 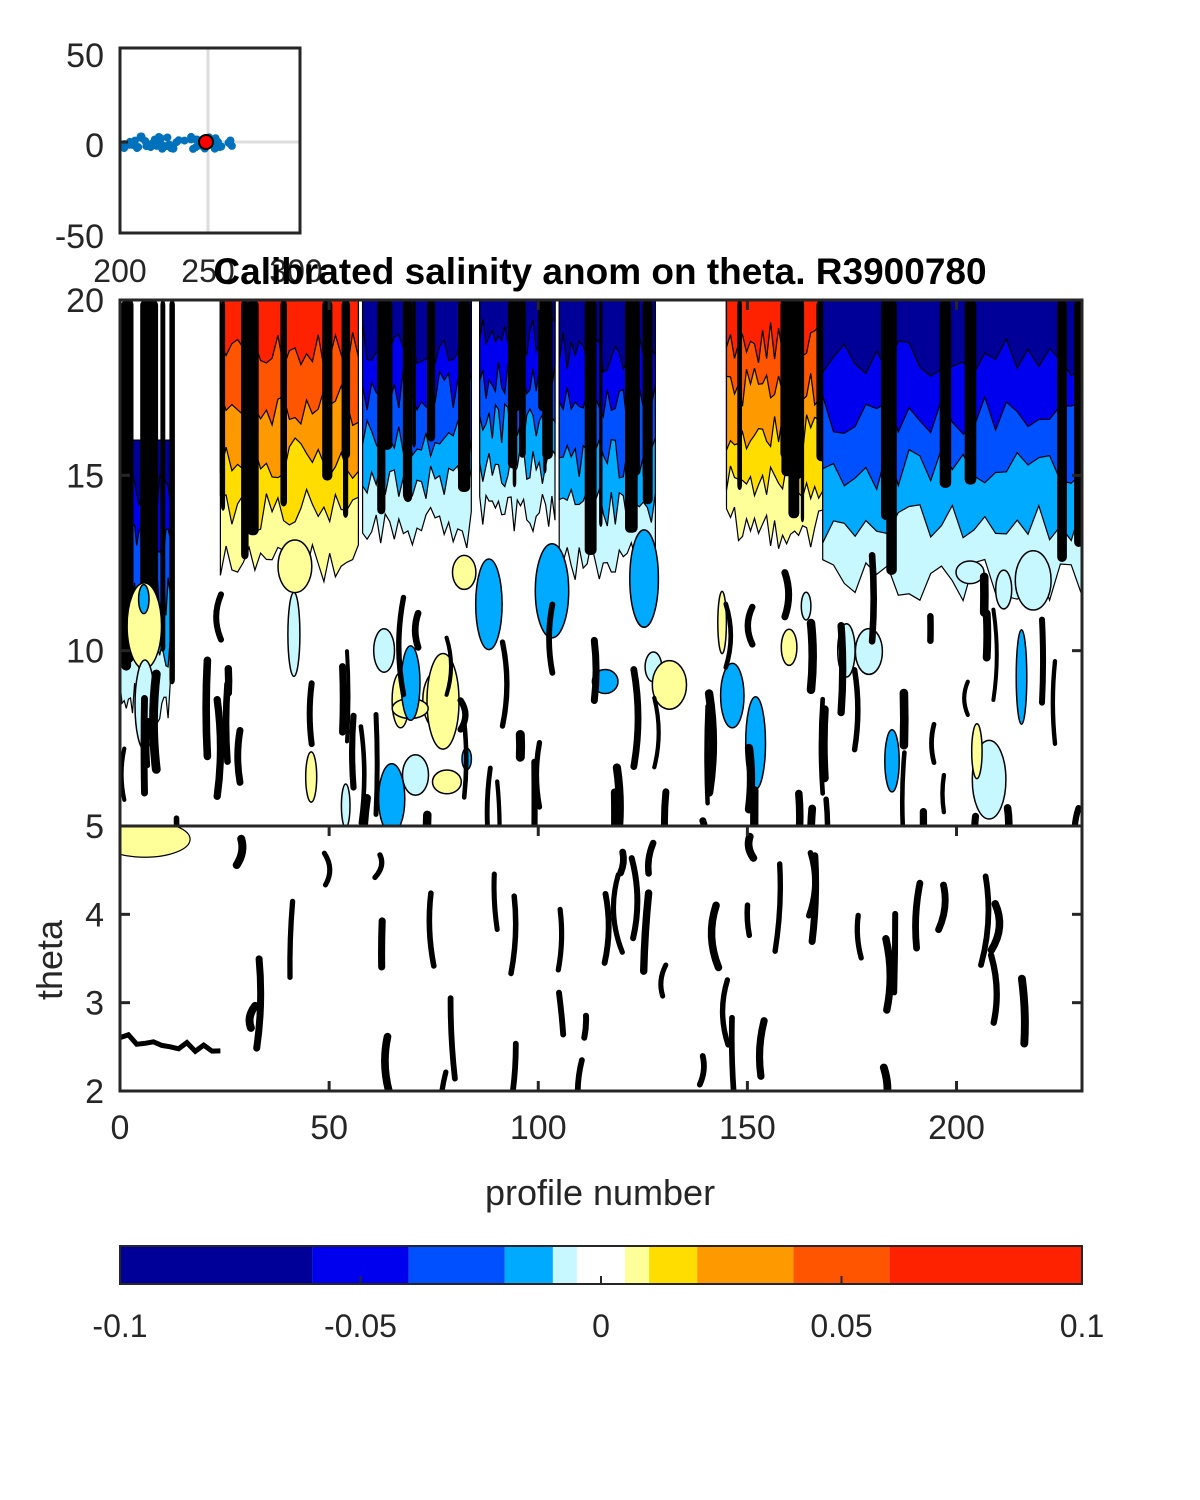 I want to click on x-tick-label: 100, so click(x=538, y=1128).